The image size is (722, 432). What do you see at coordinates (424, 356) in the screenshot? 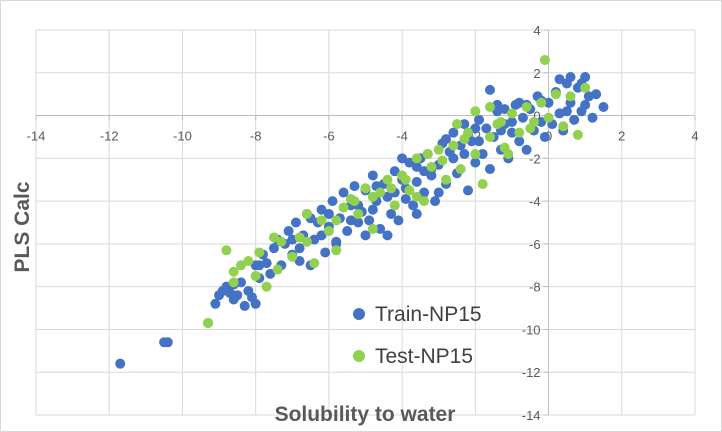
I see `legend-label-test: Test-NP15` at bounding box center [424, 356].